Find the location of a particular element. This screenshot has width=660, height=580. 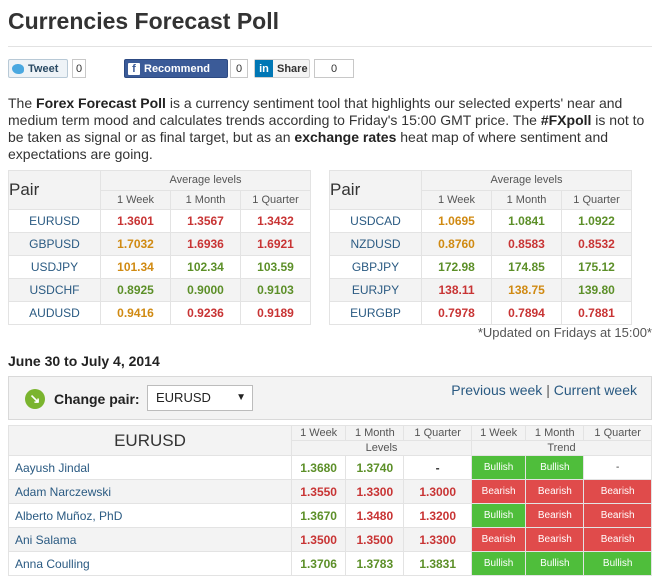

average-level-value: 0.9000 is located at coordinates (205, 290).